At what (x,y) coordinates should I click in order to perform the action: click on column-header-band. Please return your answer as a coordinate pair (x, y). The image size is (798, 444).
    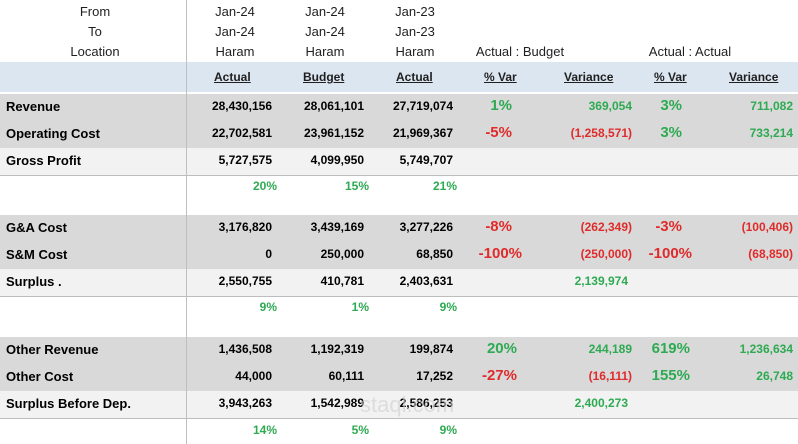
    Looking at the image, I should click on (399, 77).